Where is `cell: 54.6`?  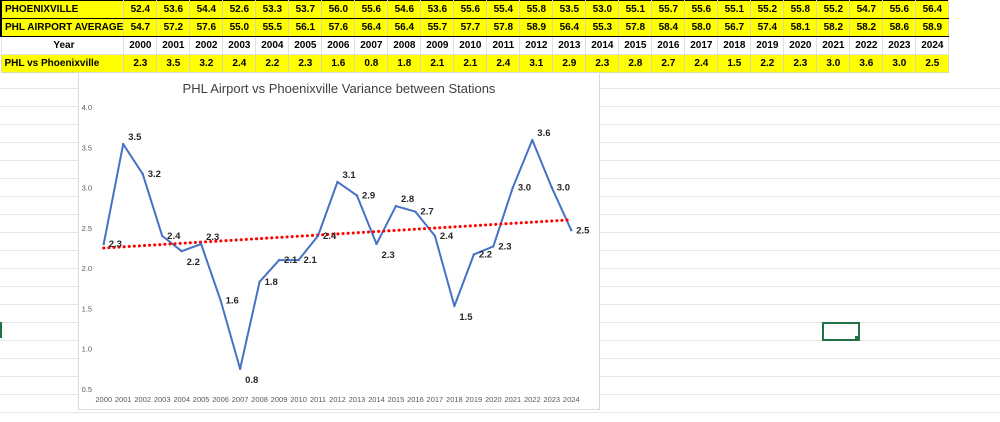 cell: 54.6 is located at coordinates (404, 9).